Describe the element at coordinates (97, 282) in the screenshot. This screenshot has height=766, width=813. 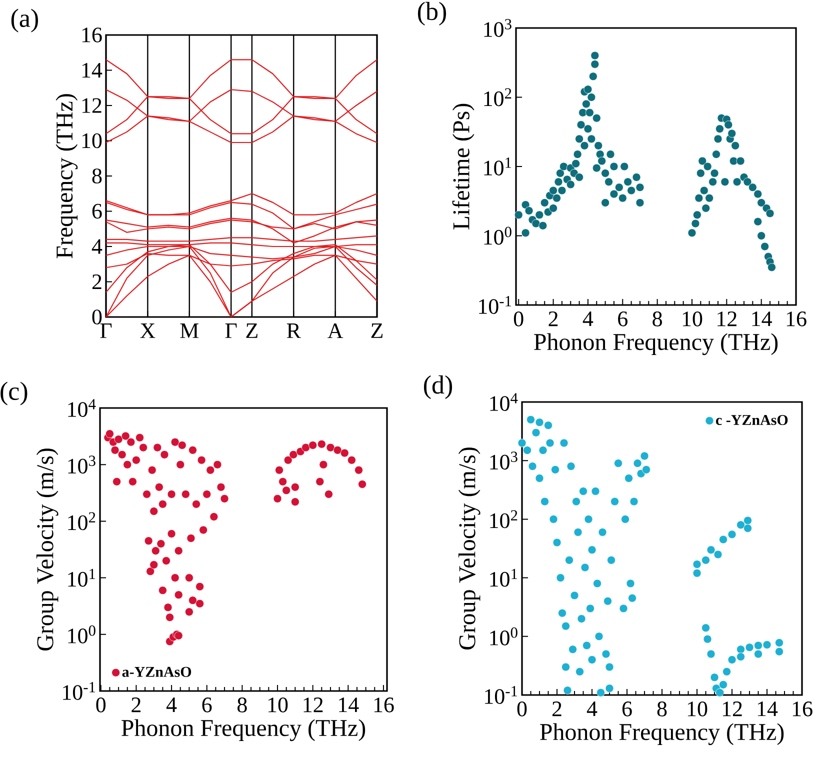
I see `y-tick-label: 2` at that location.